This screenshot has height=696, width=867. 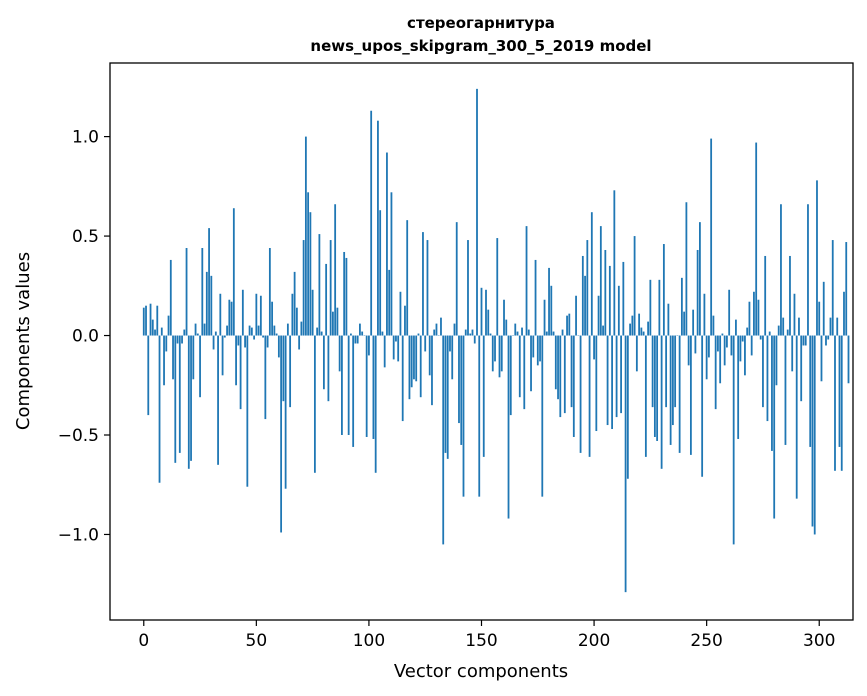 I want to click on y-tick-label: −0.5, so click(x=78, y=436).